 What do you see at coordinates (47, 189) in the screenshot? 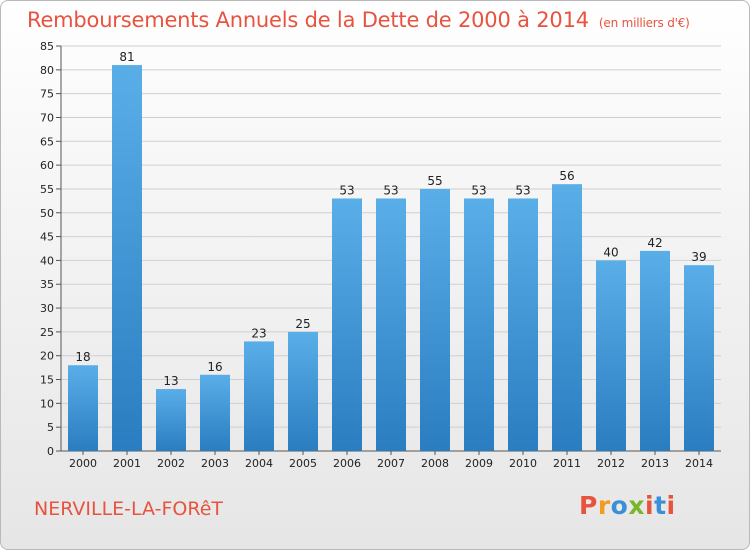
I see `y-tick-label: 55` at bounding box center [47, 189].